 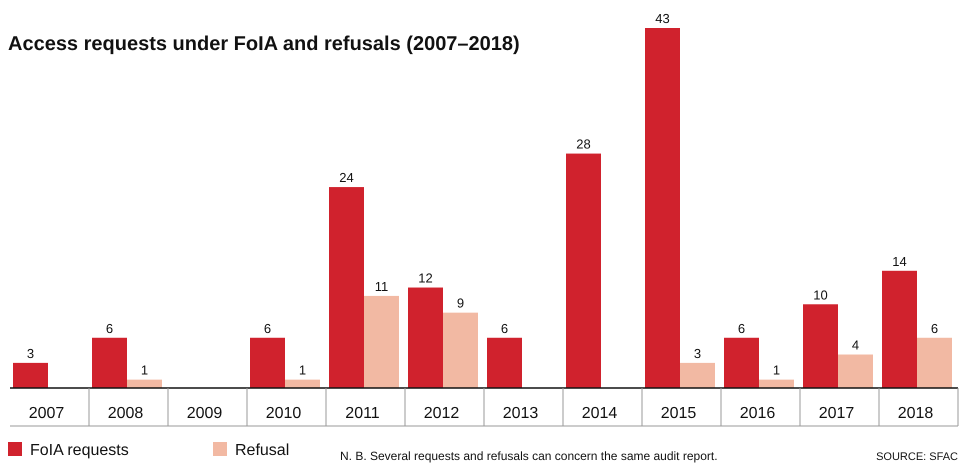 What do you see at coordinates (442, 413) in the screenshot?
I see `x-tick-label: 2012` at bounding box center [442, 413].